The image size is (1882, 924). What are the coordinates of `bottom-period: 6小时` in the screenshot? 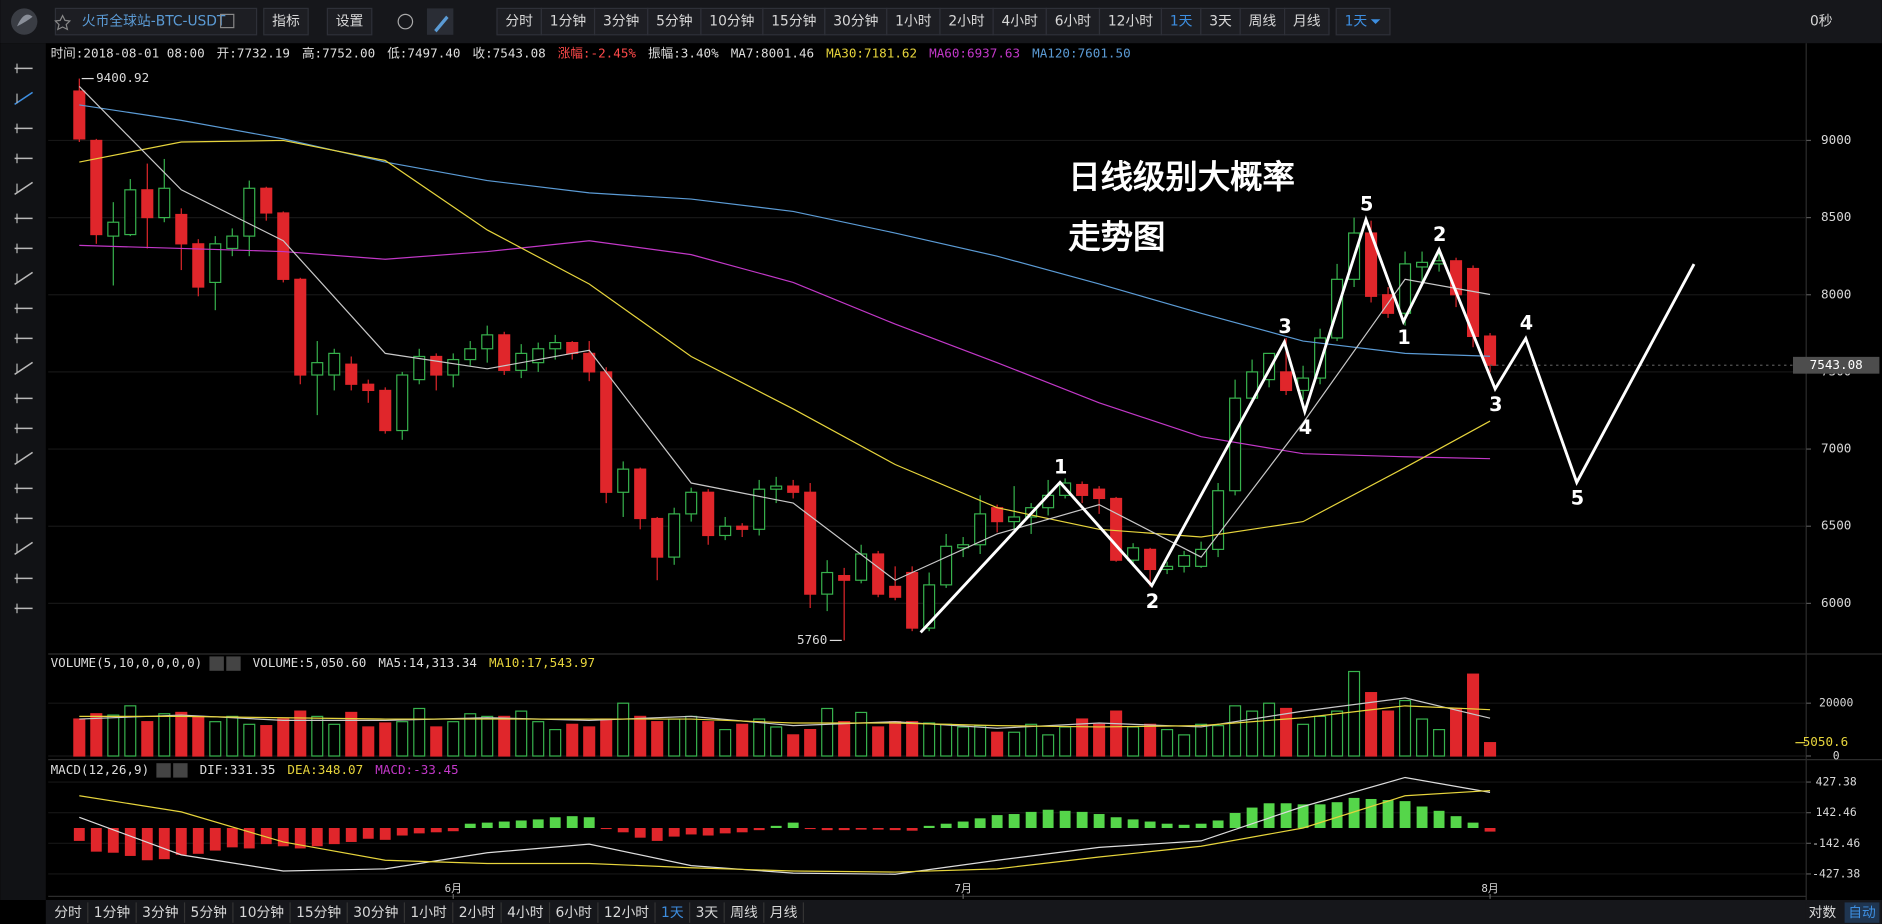 It's located at (574, 913).